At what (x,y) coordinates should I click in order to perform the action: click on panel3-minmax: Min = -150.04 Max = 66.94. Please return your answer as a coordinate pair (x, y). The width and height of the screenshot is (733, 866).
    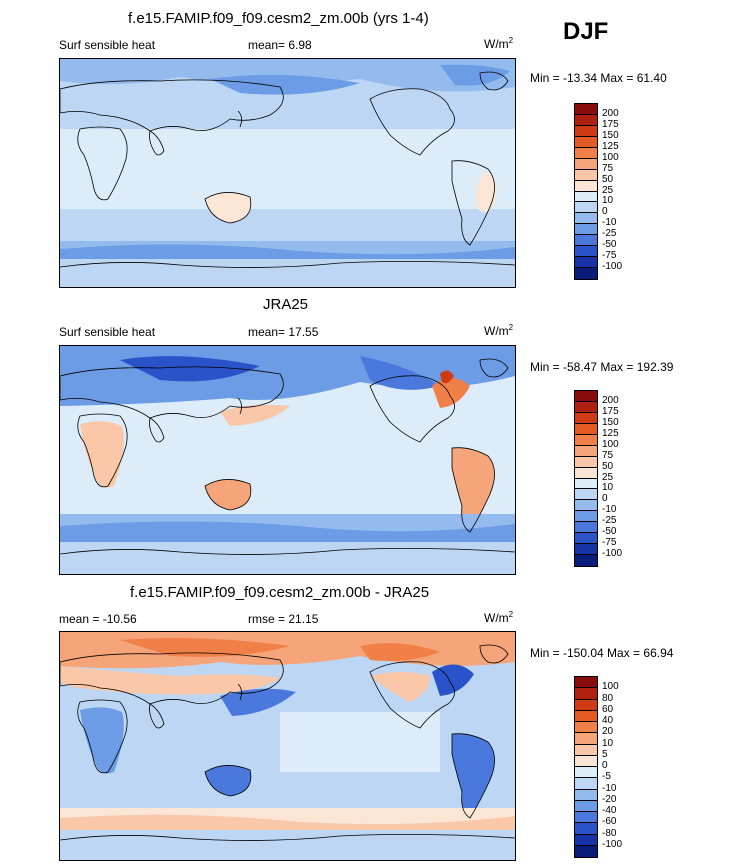
    Looking at the image, I should click on (602, 653).